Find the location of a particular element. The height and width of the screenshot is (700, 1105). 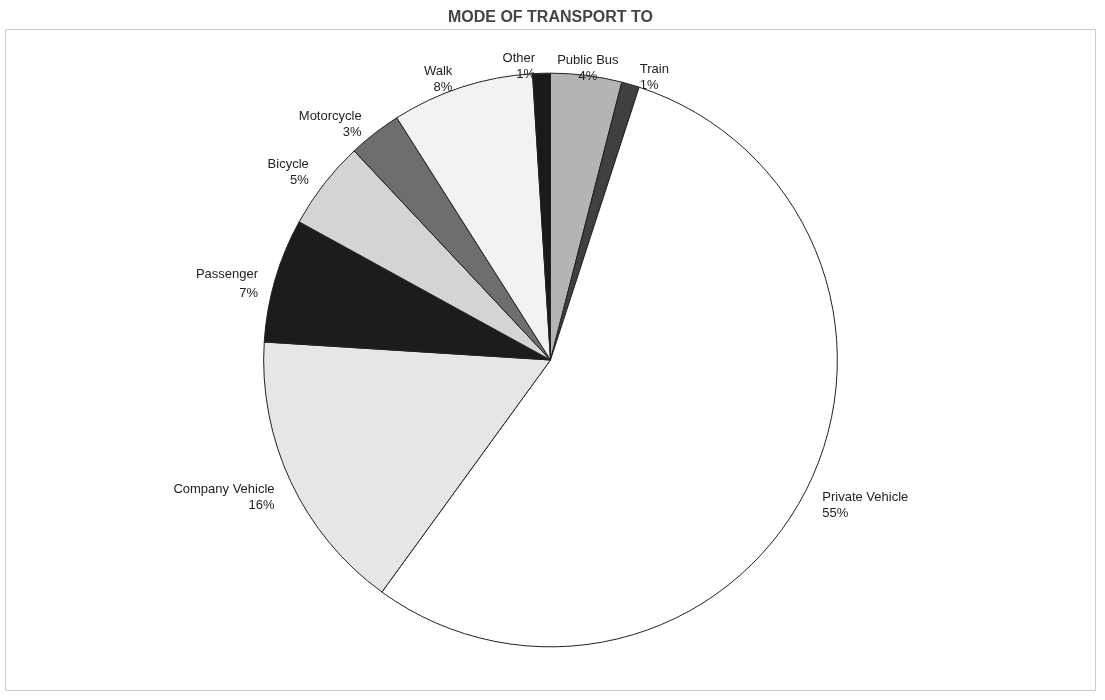

data-label: 1% is located at coordinates (649, 84).